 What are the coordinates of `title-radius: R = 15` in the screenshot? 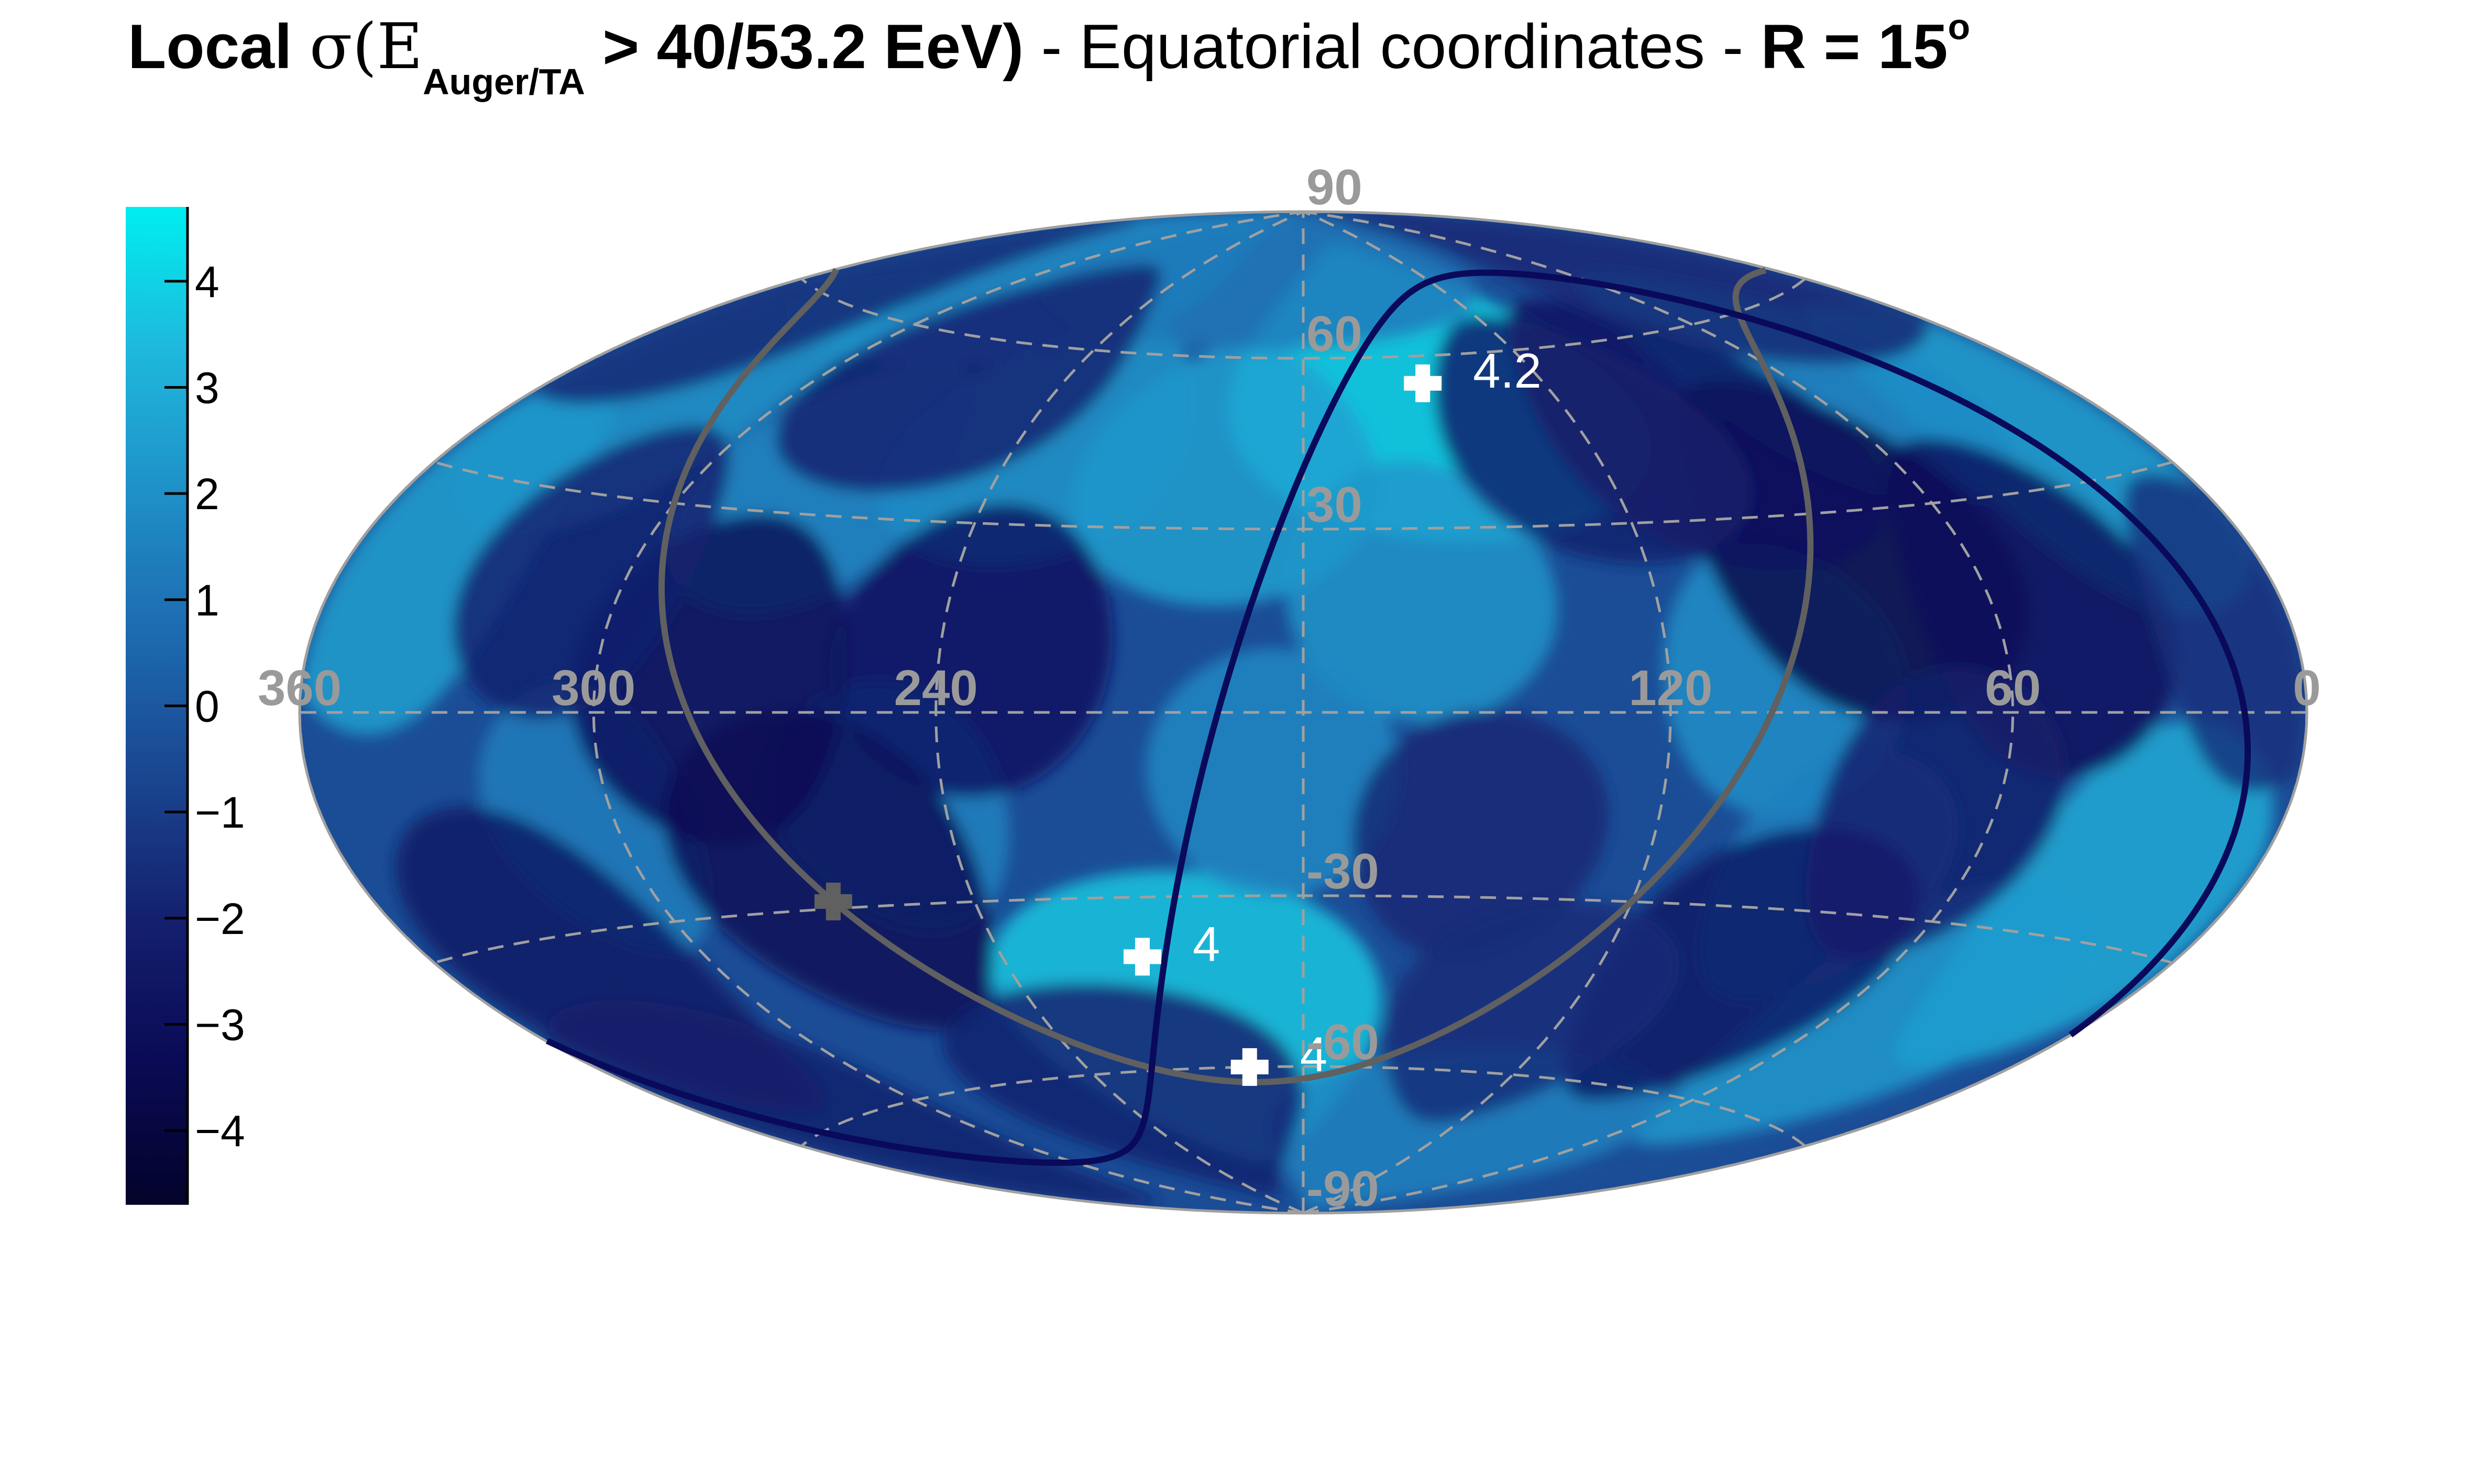 It's located at (1855, 47).